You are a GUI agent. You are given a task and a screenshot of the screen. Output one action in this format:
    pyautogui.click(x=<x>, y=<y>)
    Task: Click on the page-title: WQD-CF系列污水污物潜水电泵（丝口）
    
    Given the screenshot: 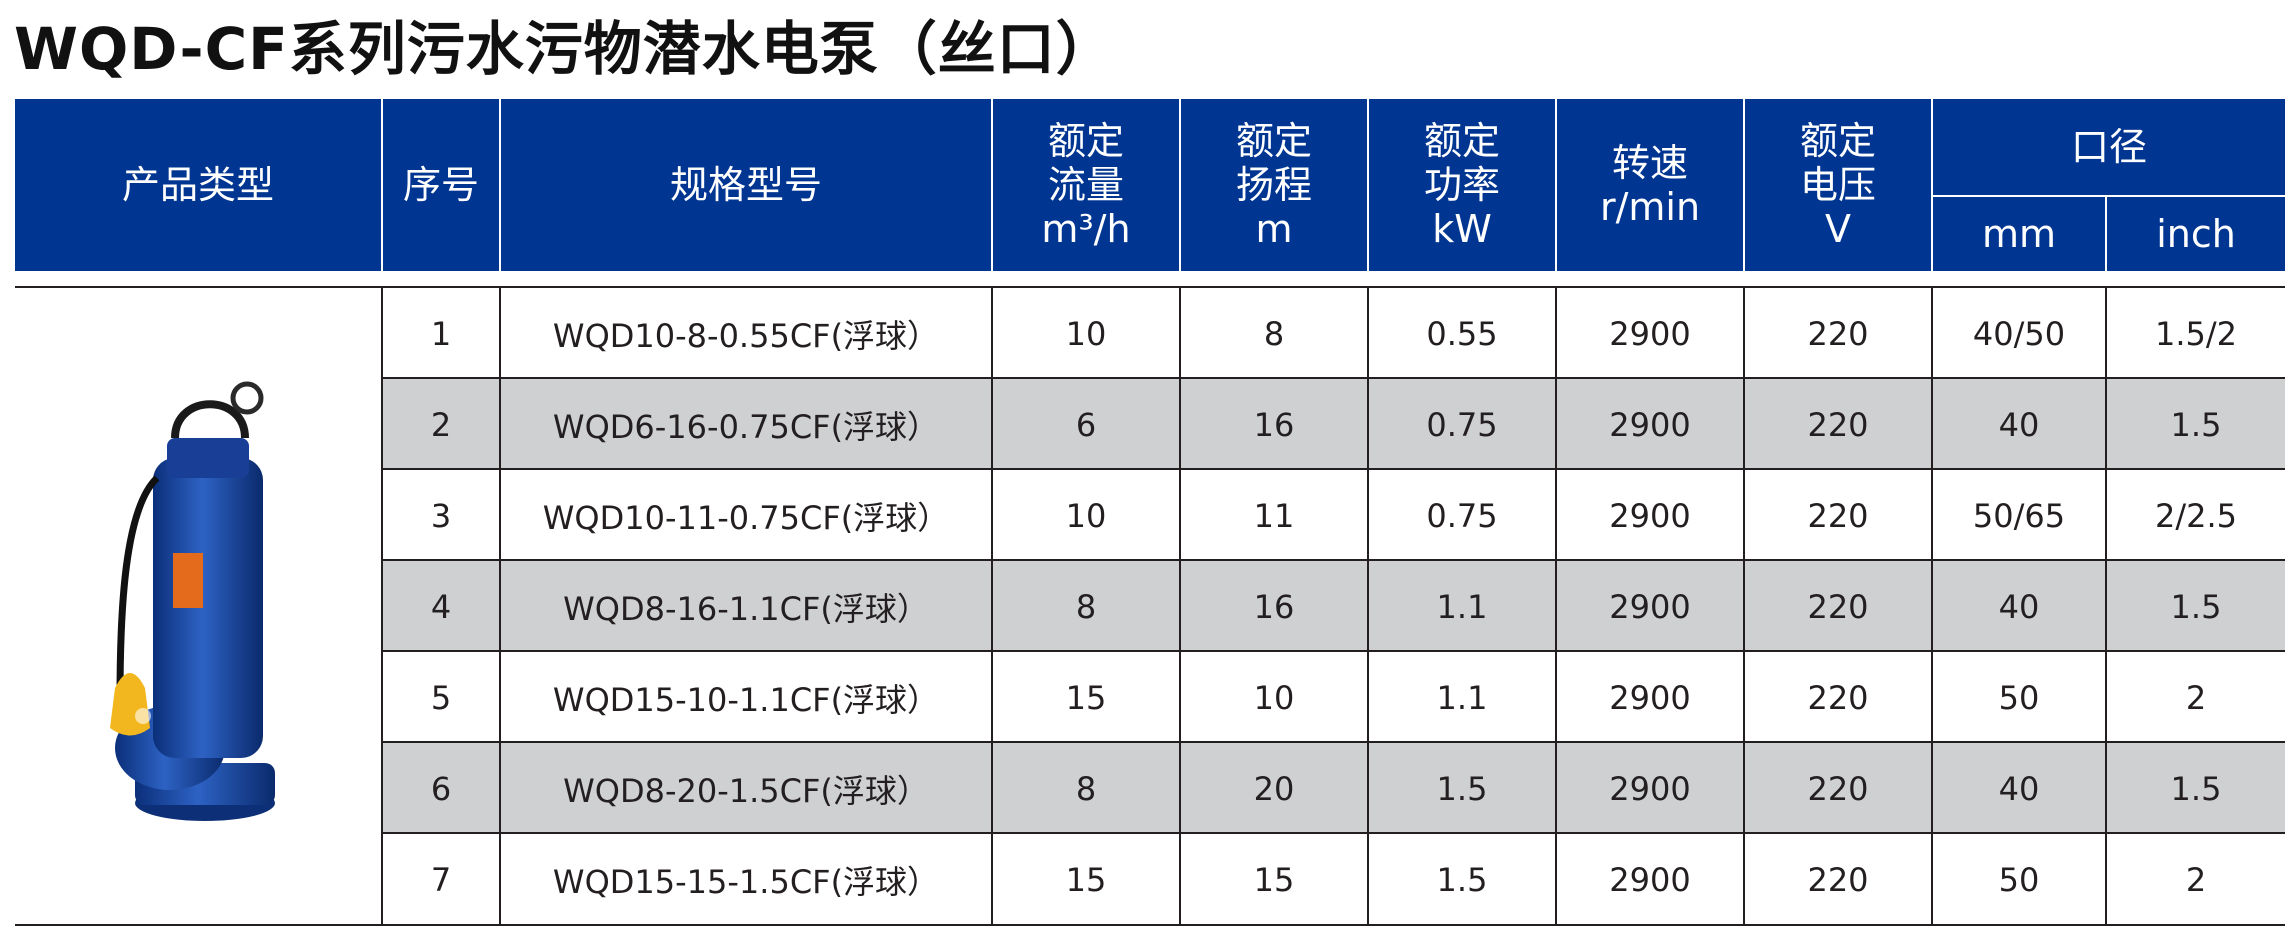 What is the action you would take?
    pyautogui.click(x=564, y=49)
    